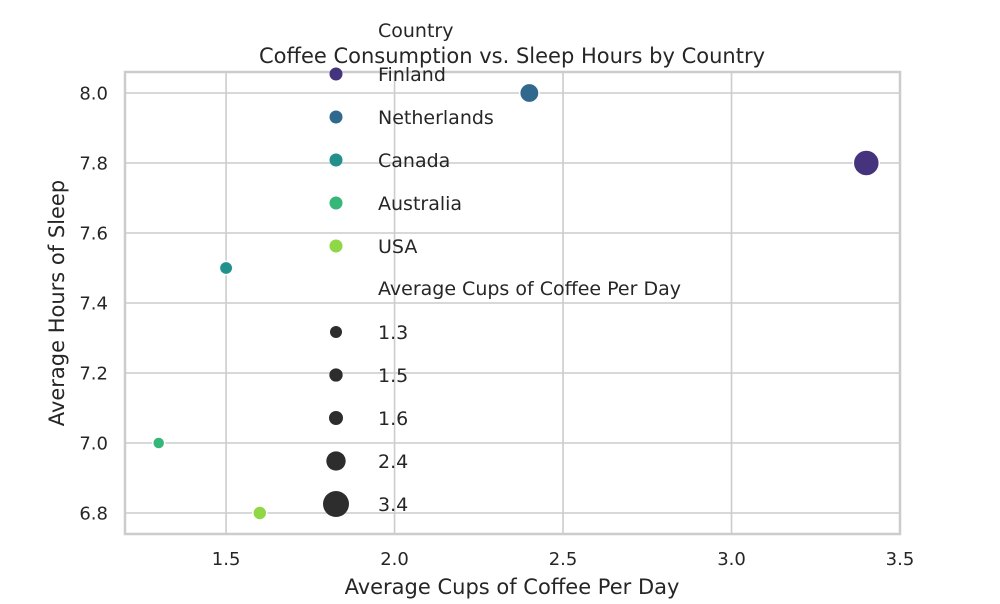 This screenshot has height=604, width=1000. What do you see at coordinates (731, 559) in the screenshot?
I see `x-tick-label: 3.0` at bounding box center [731, 559].